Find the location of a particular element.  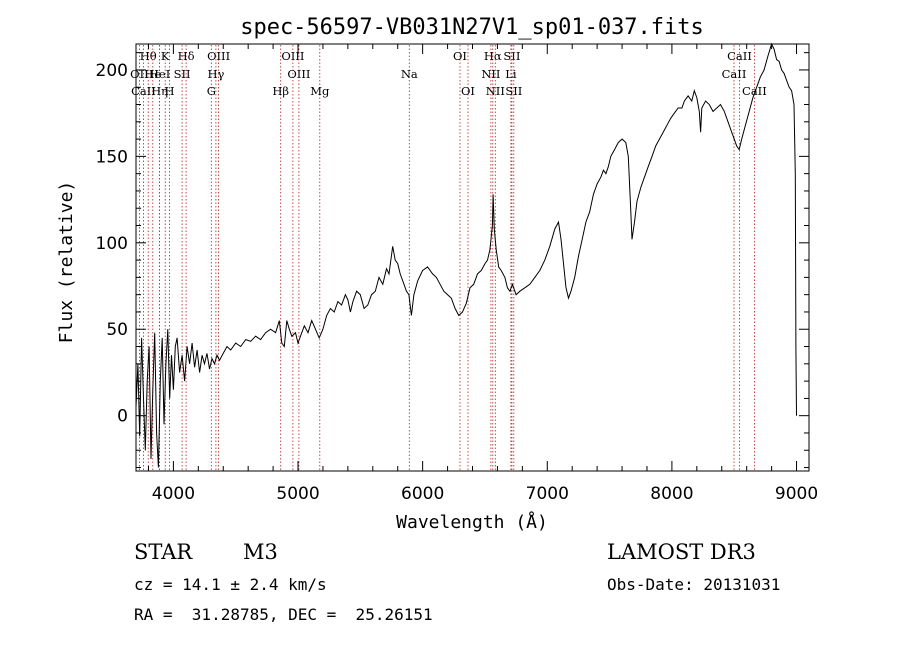

x-tick-label-2: 6000 is located at coordinates (422, 494).